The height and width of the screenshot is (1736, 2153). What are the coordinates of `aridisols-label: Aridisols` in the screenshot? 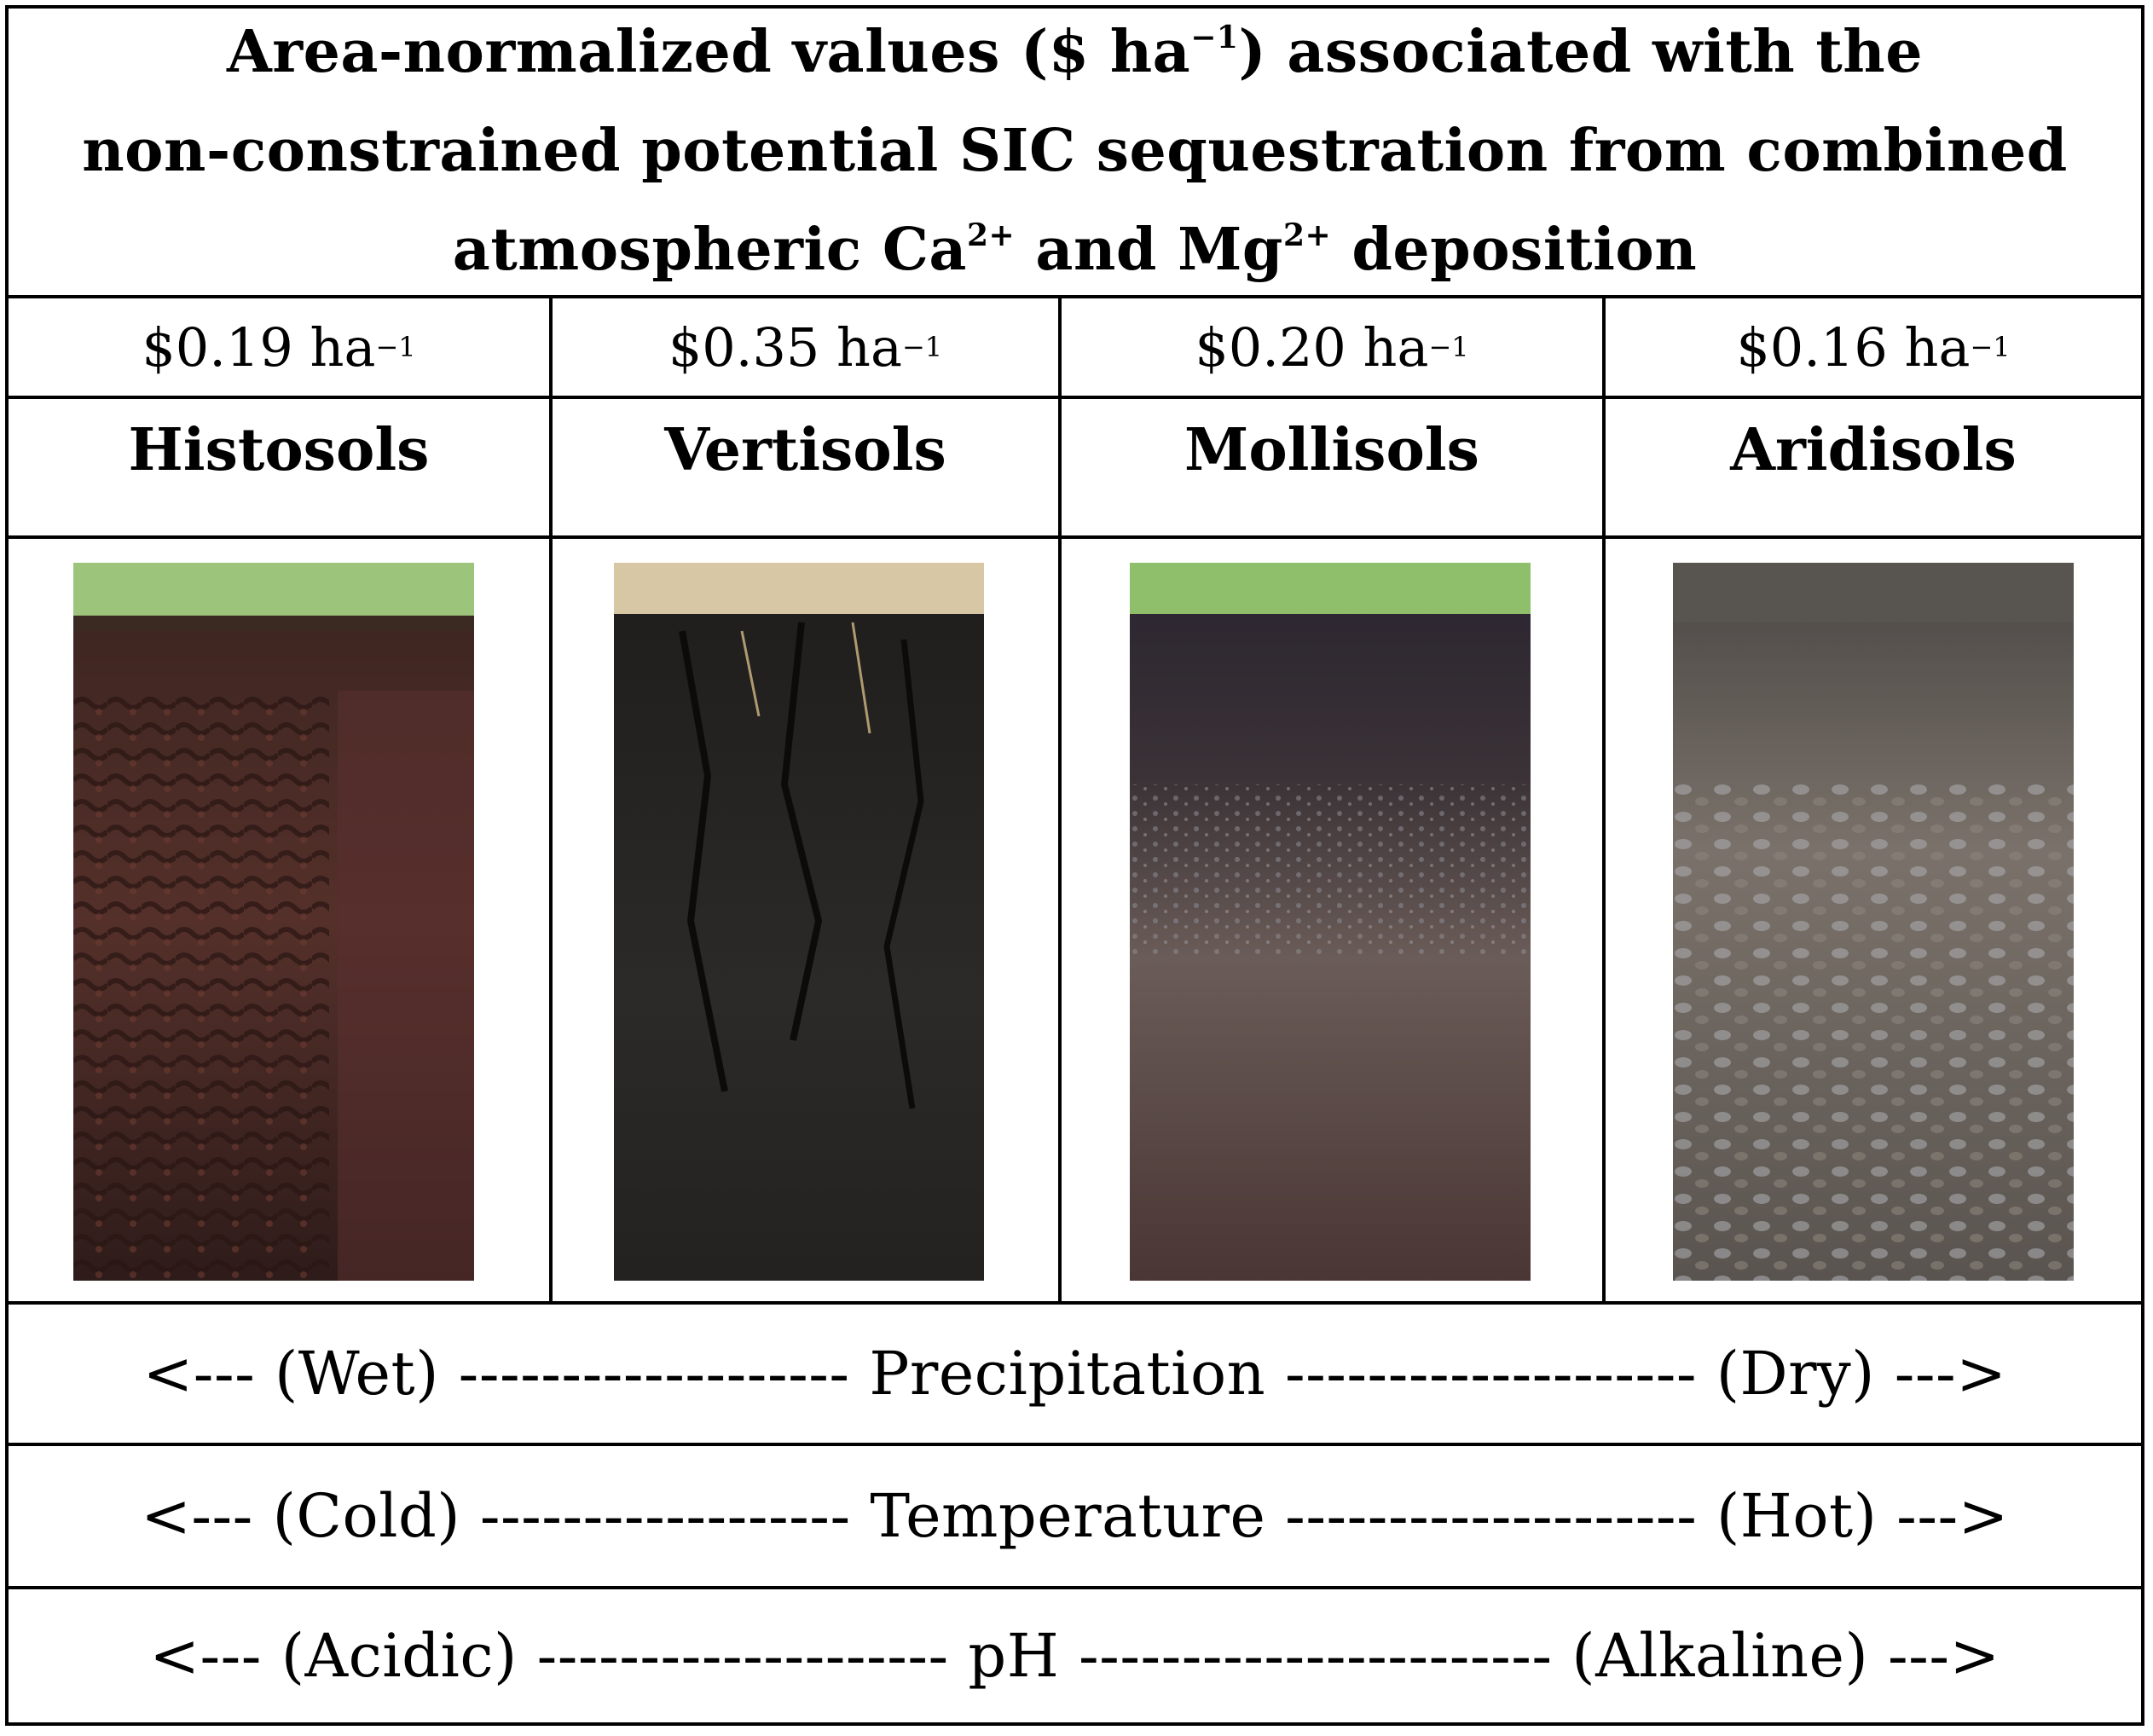 It's located at (1873, 450).